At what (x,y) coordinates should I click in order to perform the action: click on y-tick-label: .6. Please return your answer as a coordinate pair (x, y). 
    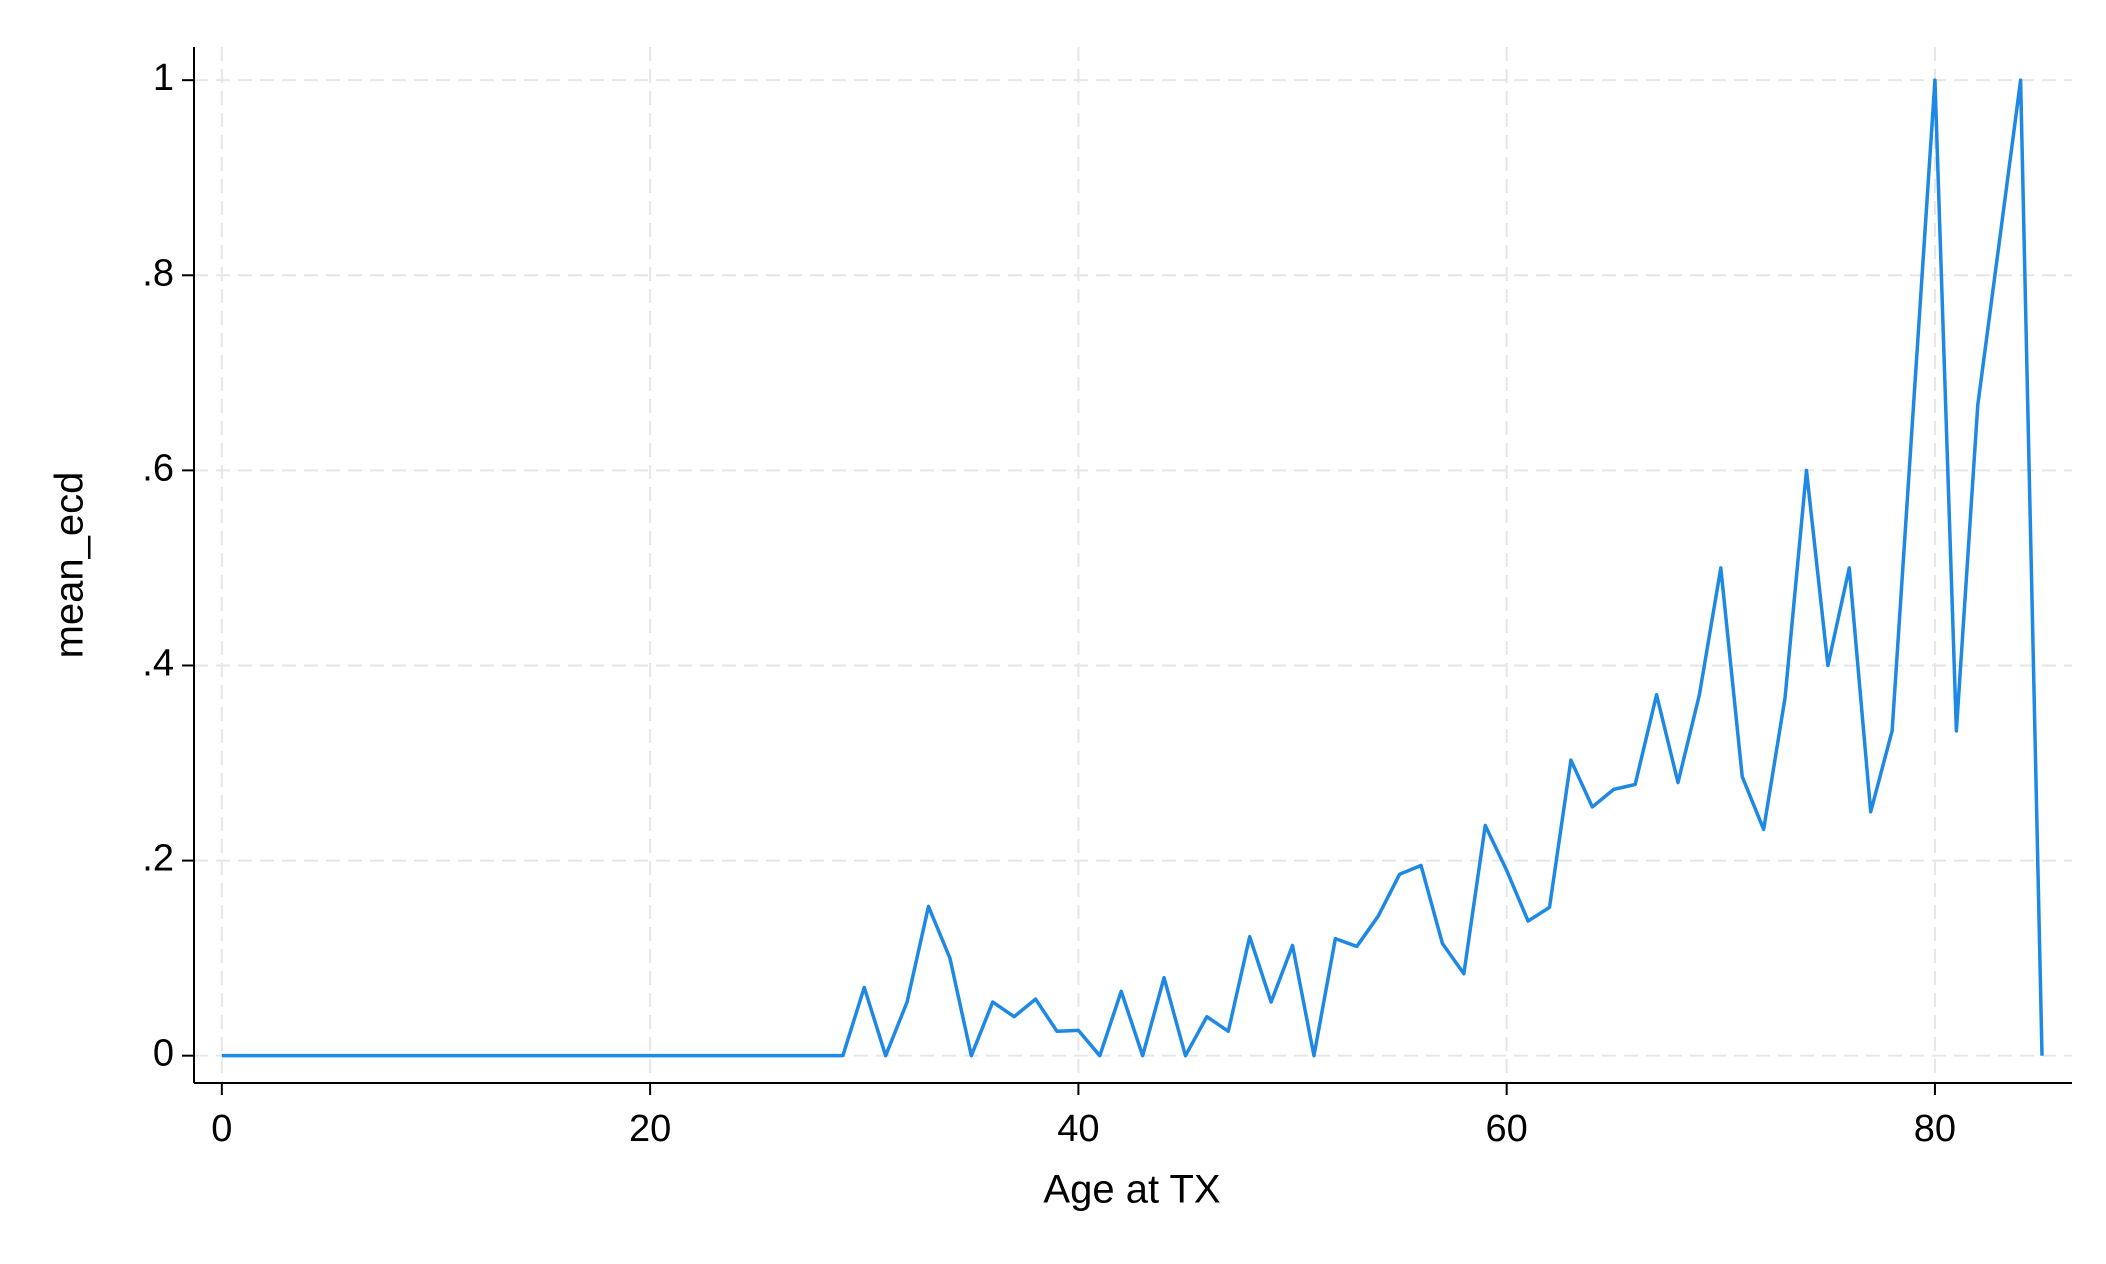
    Looking at the image, I should click on (158, 468).